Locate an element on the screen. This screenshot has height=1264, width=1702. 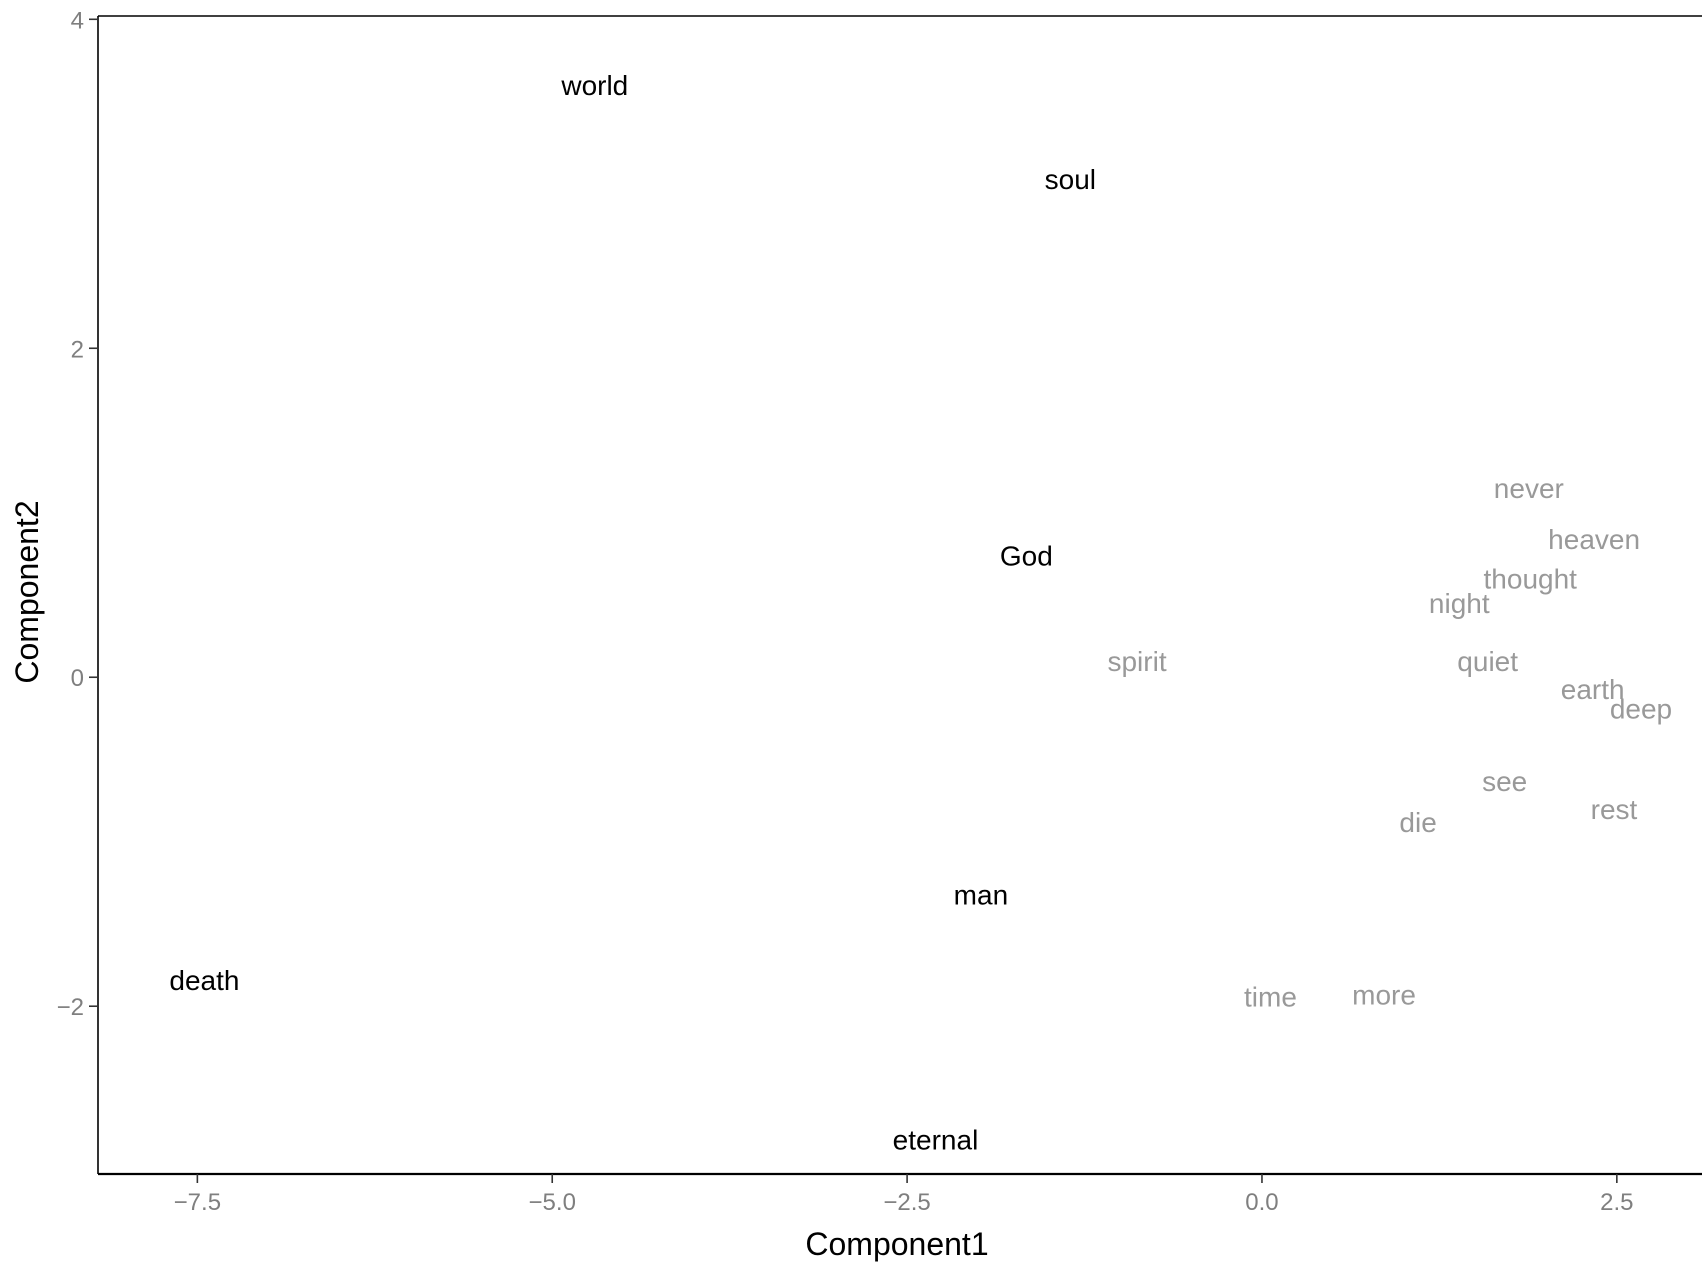
x-axis-title: Component1 is located at coordinates (896, 1244).